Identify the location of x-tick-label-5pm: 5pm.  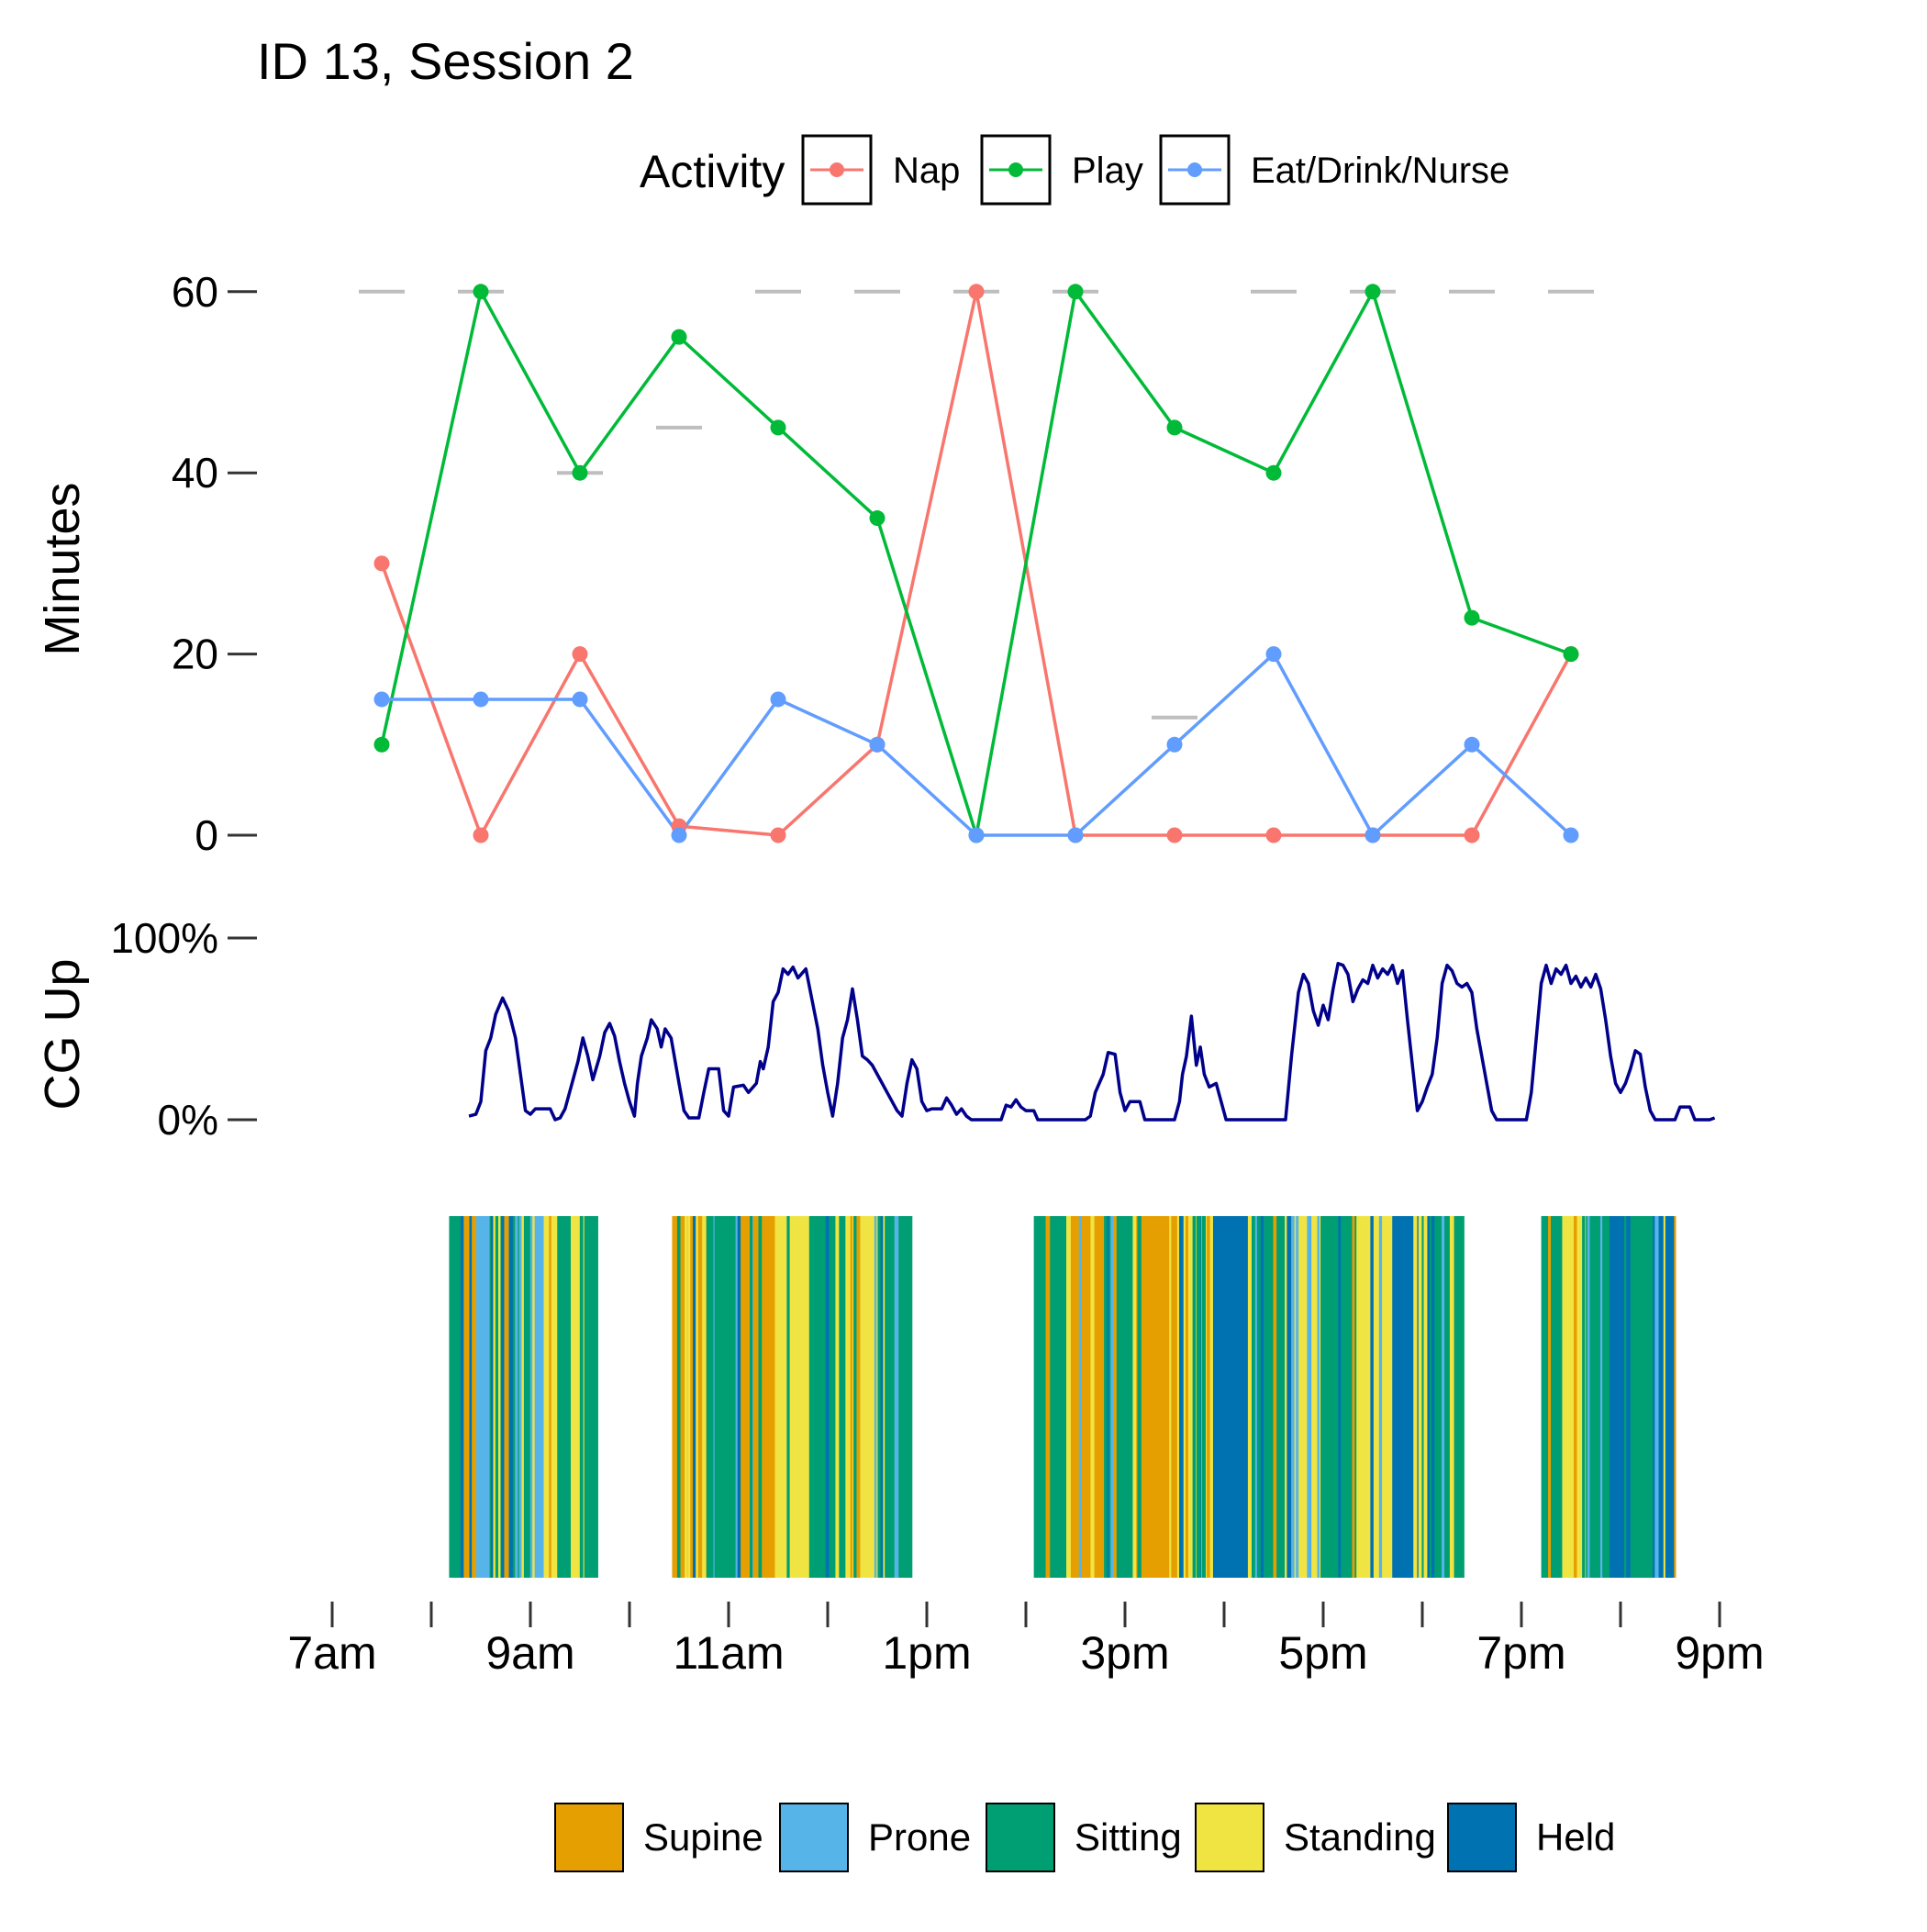
(1322, 1653).